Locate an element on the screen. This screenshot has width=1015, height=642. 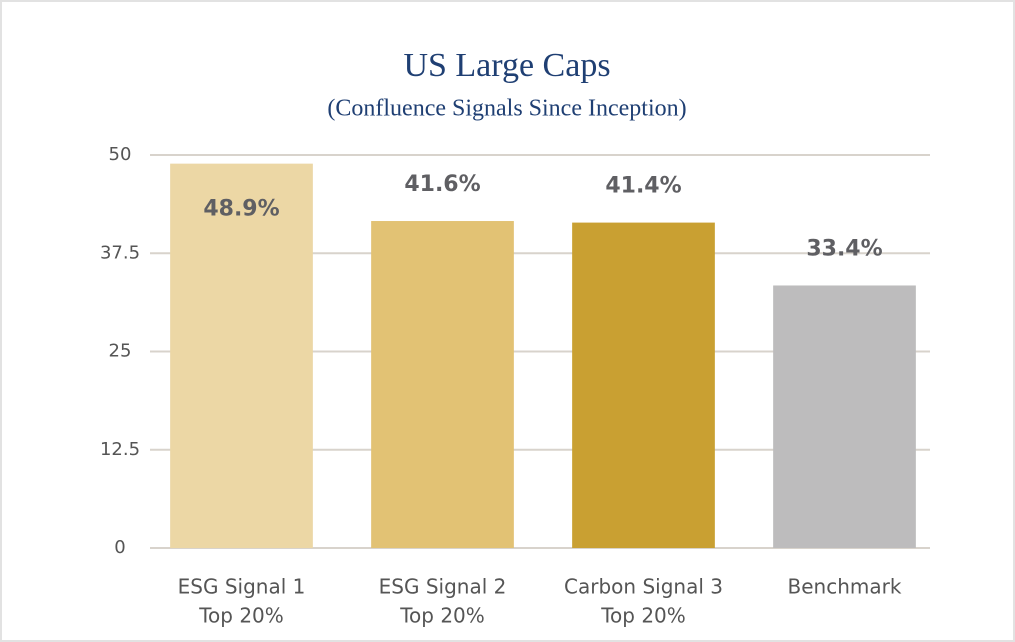
y-tick-label: 12.5 is located at coordinates (120, 449).